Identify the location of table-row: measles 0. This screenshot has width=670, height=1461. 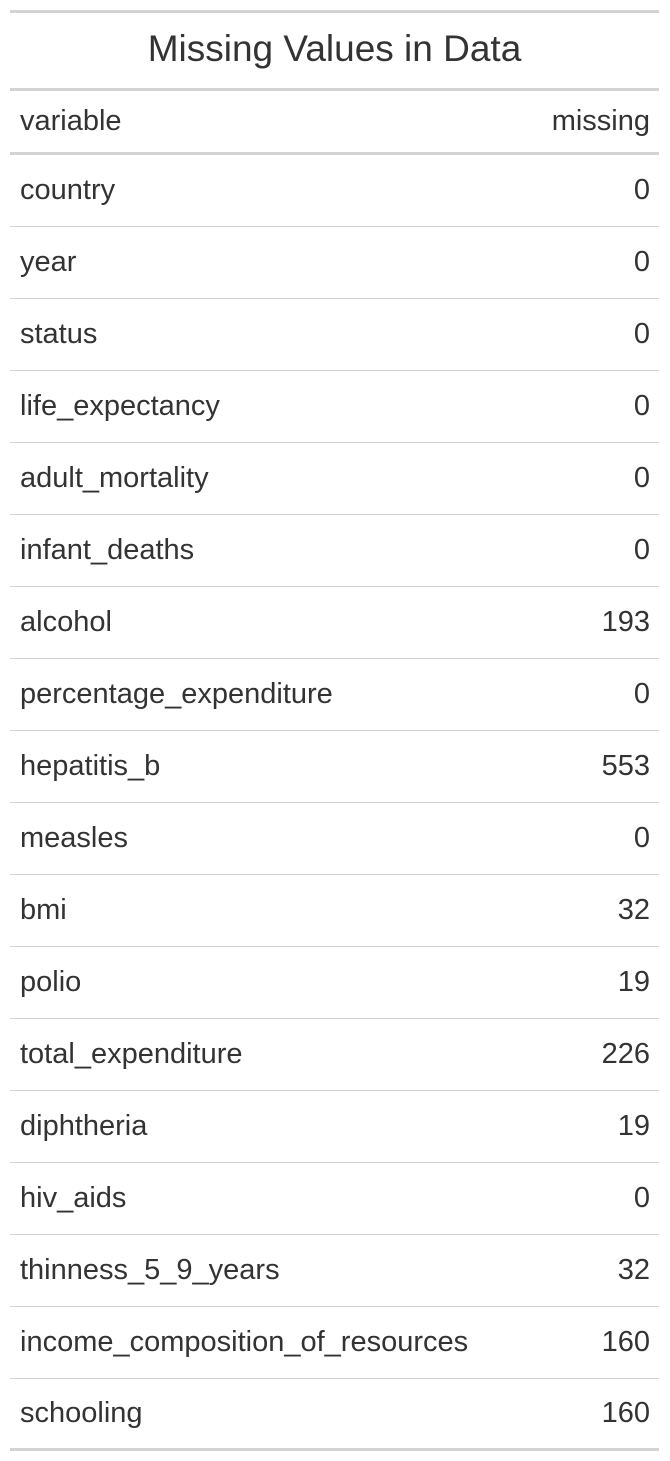
(334, 839).